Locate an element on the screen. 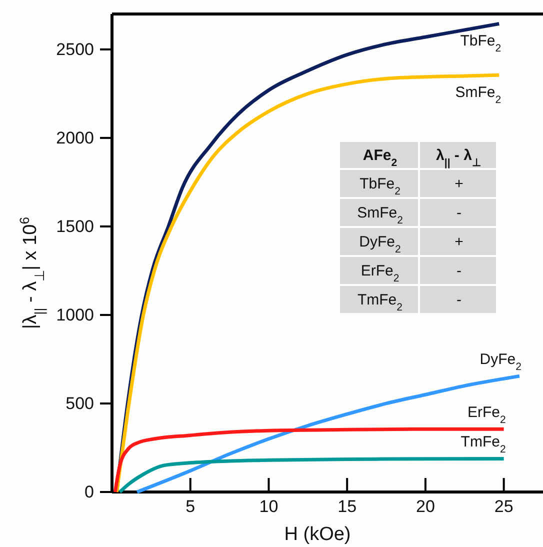 The width and height of the screenshot is (543, 547). annotation: TmFe$_{2}$ is located at coordinates (380, 303).